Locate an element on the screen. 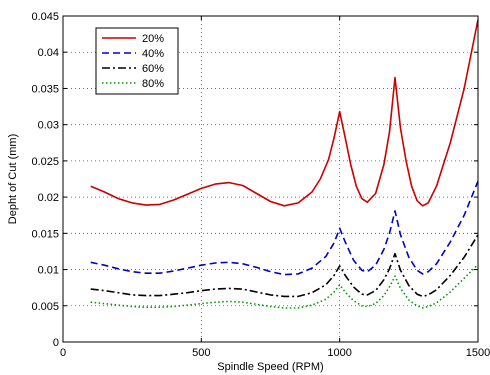 The width and height of the screenshot is (490, 375). x-tick-label: 1000 is located at coordinates (339, 353).